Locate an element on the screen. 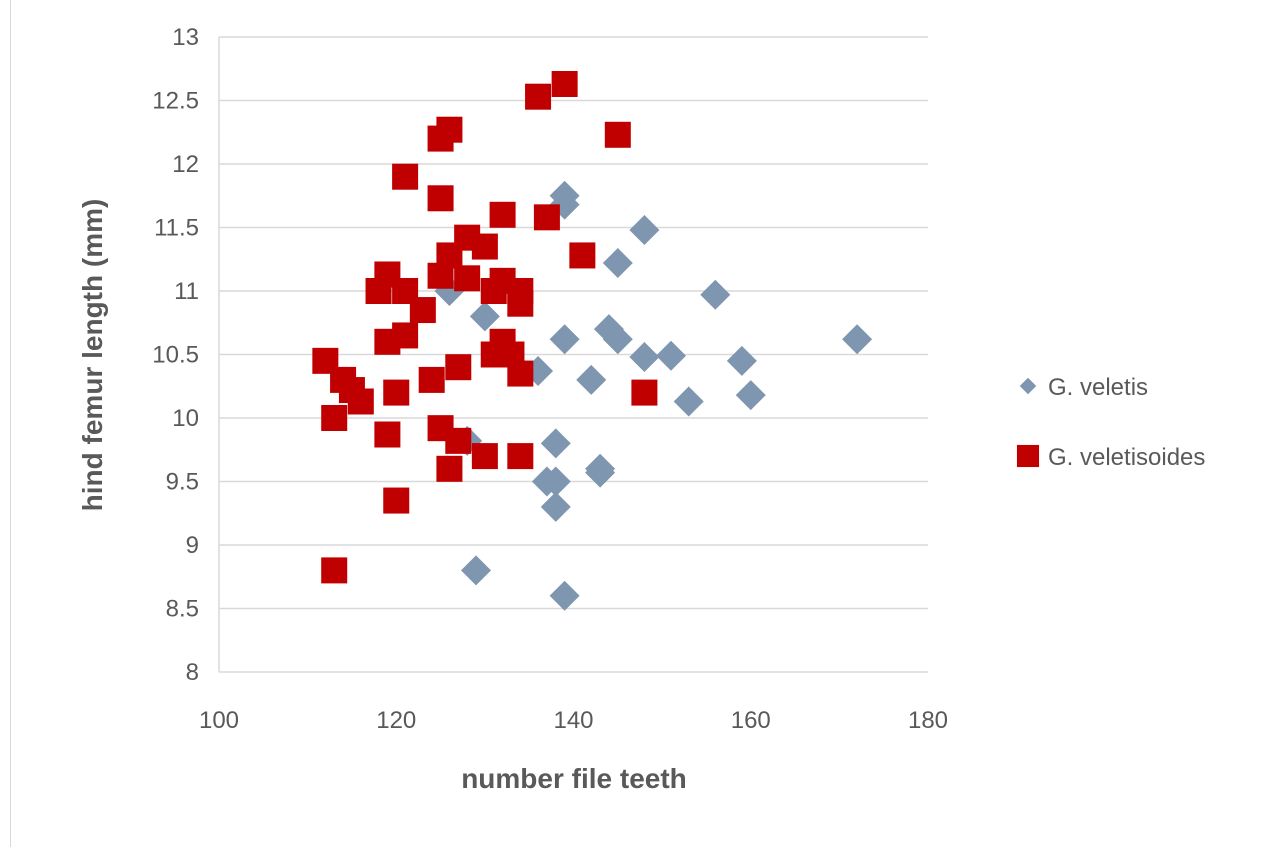  y-axis-ticks: 8 8.5 9 9.5 10 10.5 11 11.5 12 12.5 13 is located at coordinates (175, 355).